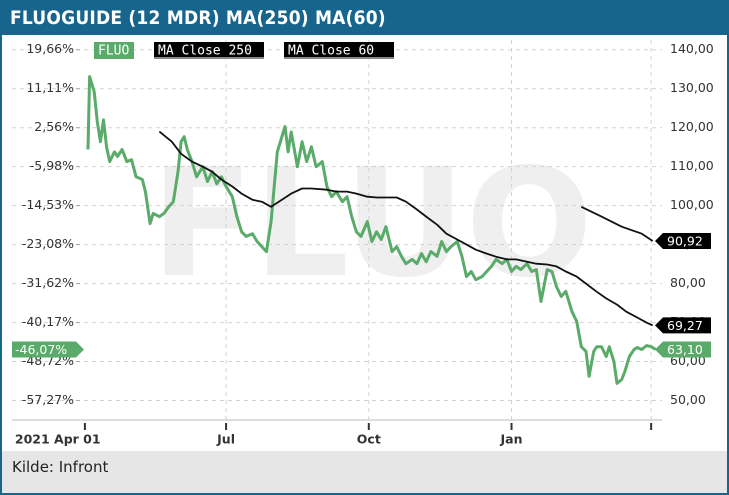 The width and height of the screenshot is (729, 495). I want to click on y-tick-label: 100,00, so click(692, 204).